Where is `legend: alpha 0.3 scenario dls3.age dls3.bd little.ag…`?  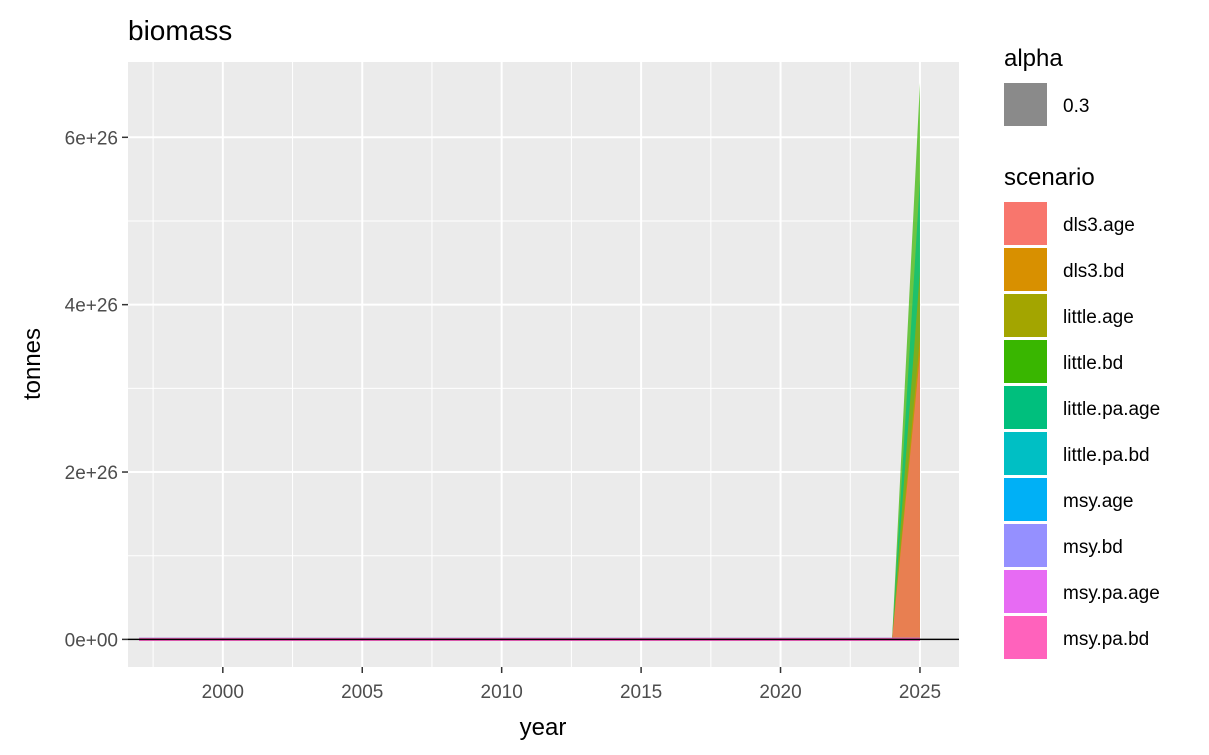
legend: alpha 0.3 scenario dls3.age dls3.bd little.ag… is located at coordinates (1082, 352).